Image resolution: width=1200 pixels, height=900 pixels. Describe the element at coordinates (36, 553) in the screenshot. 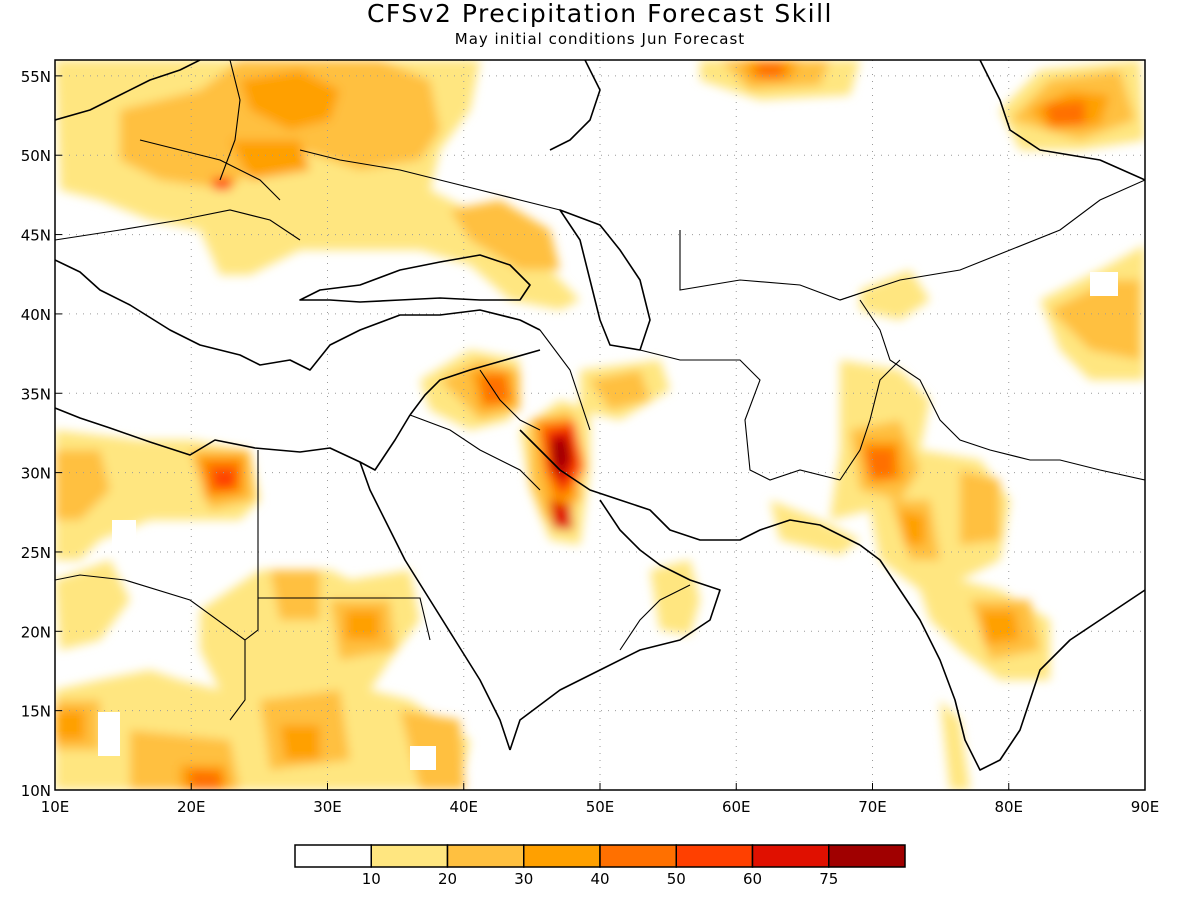

I see `y-tick-label: 25N` at that location.